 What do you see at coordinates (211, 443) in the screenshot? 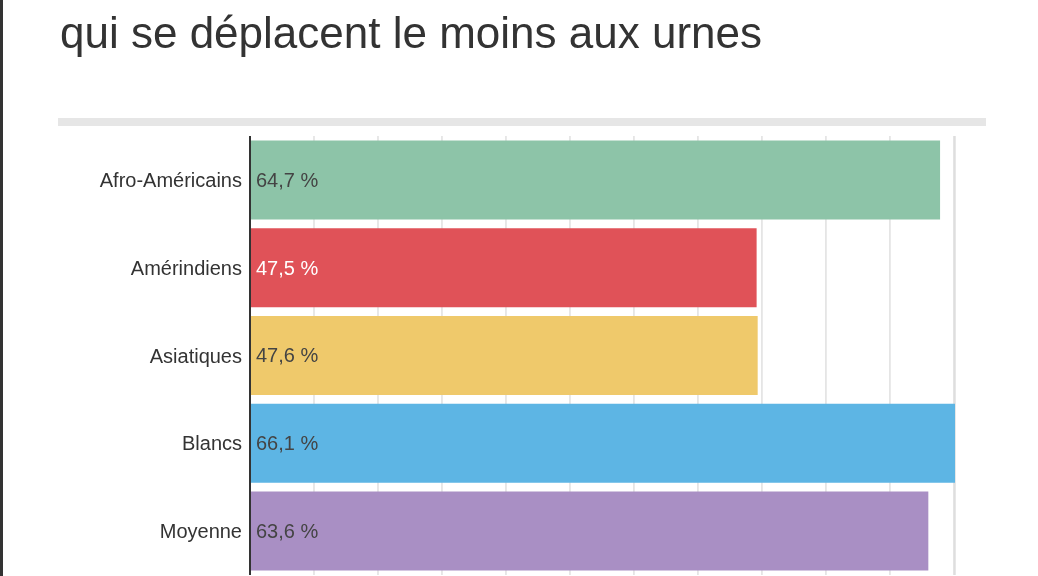
I see `y-tick-label: Blancs` at bounding box center [211, 443].